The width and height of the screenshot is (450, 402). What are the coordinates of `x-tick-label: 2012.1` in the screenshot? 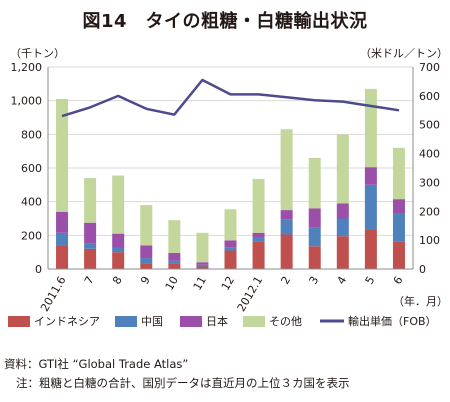 It's located at (250, 294).